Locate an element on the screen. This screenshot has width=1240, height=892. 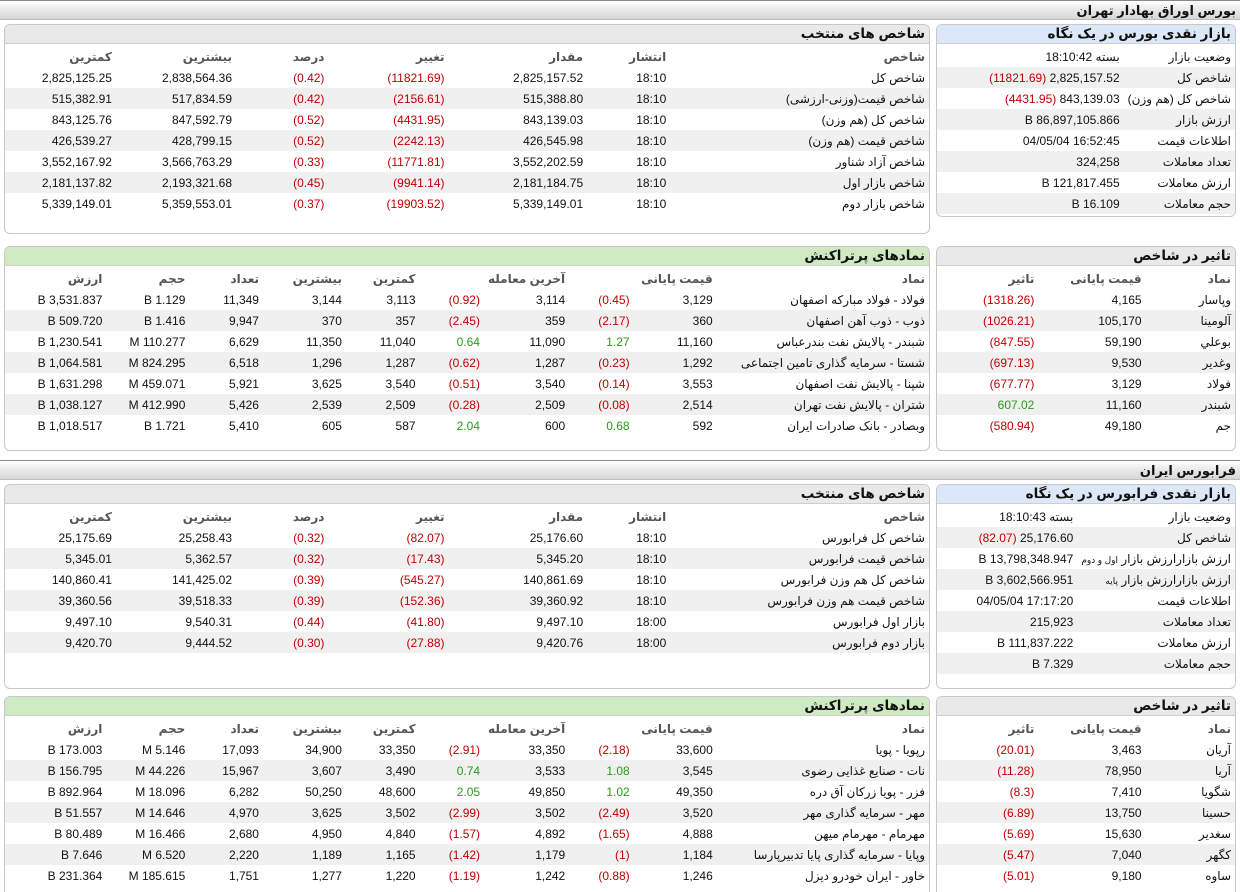
table-cell: (0.45) is located at coordinates (614, 299).